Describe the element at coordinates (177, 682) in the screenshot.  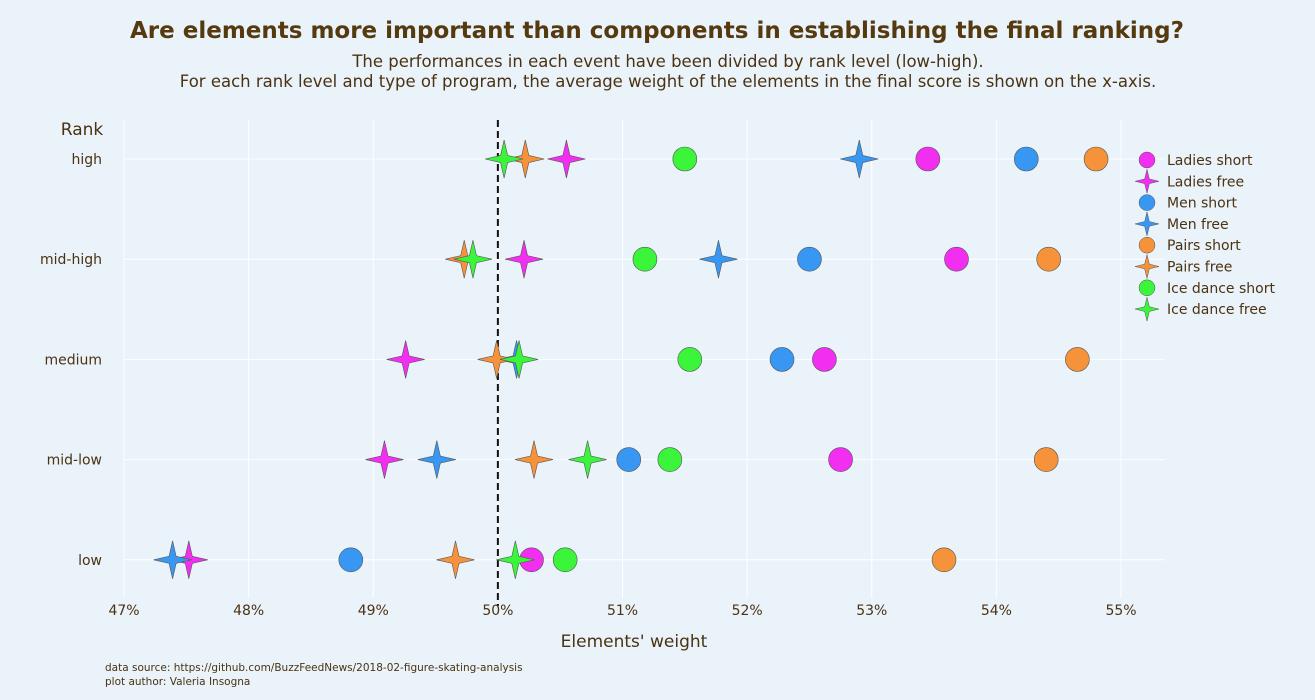
I see `plot-author-note: plot author: Valeria Insogna` at that location.